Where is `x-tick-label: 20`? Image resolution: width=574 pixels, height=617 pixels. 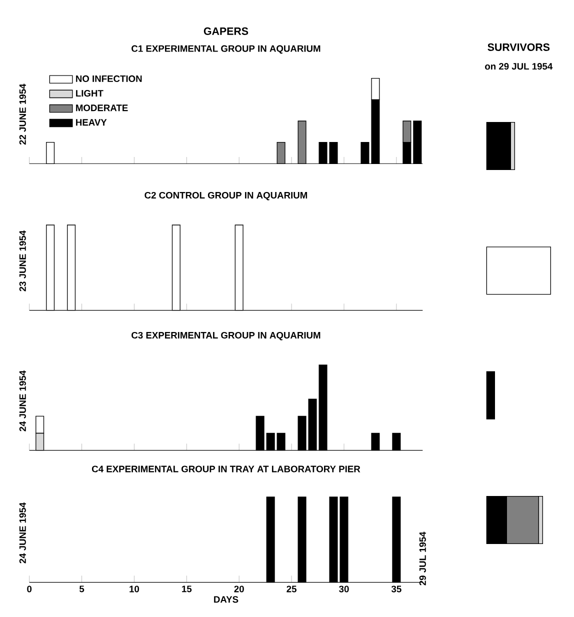
x-tick-label: 20 is located at coordinates (239, 589).